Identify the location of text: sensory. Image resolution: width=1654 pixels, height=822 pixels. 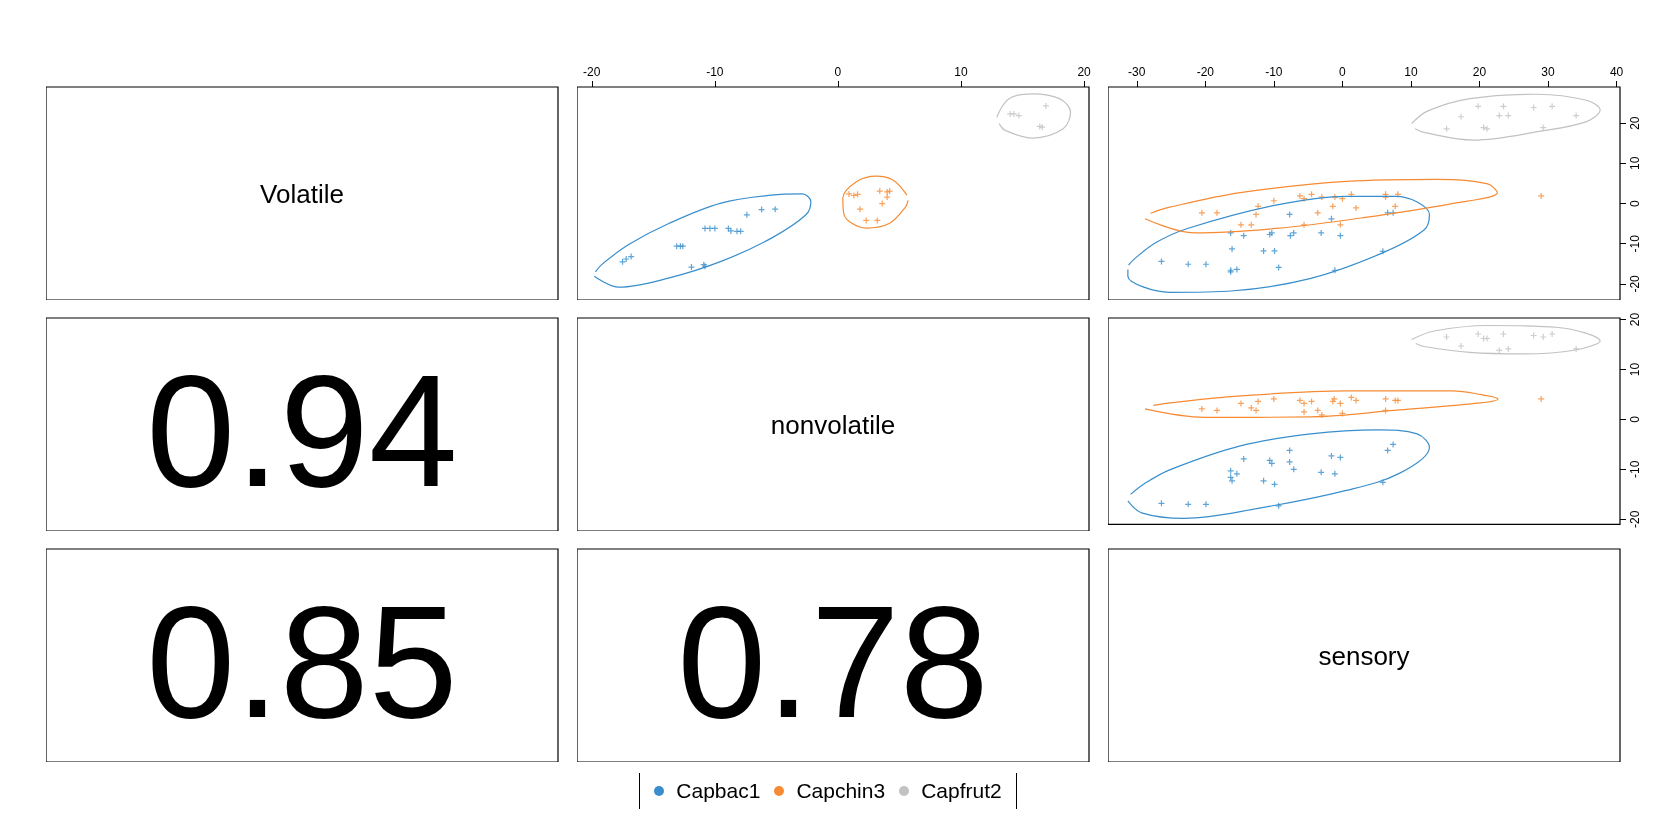
(1364, 655).